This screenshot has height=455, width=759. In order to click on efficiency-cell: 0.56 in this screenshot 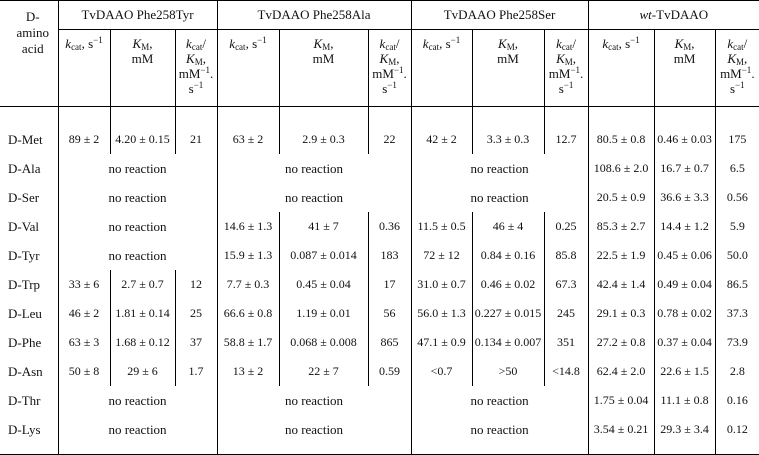, I will do `click(736, 197)`.